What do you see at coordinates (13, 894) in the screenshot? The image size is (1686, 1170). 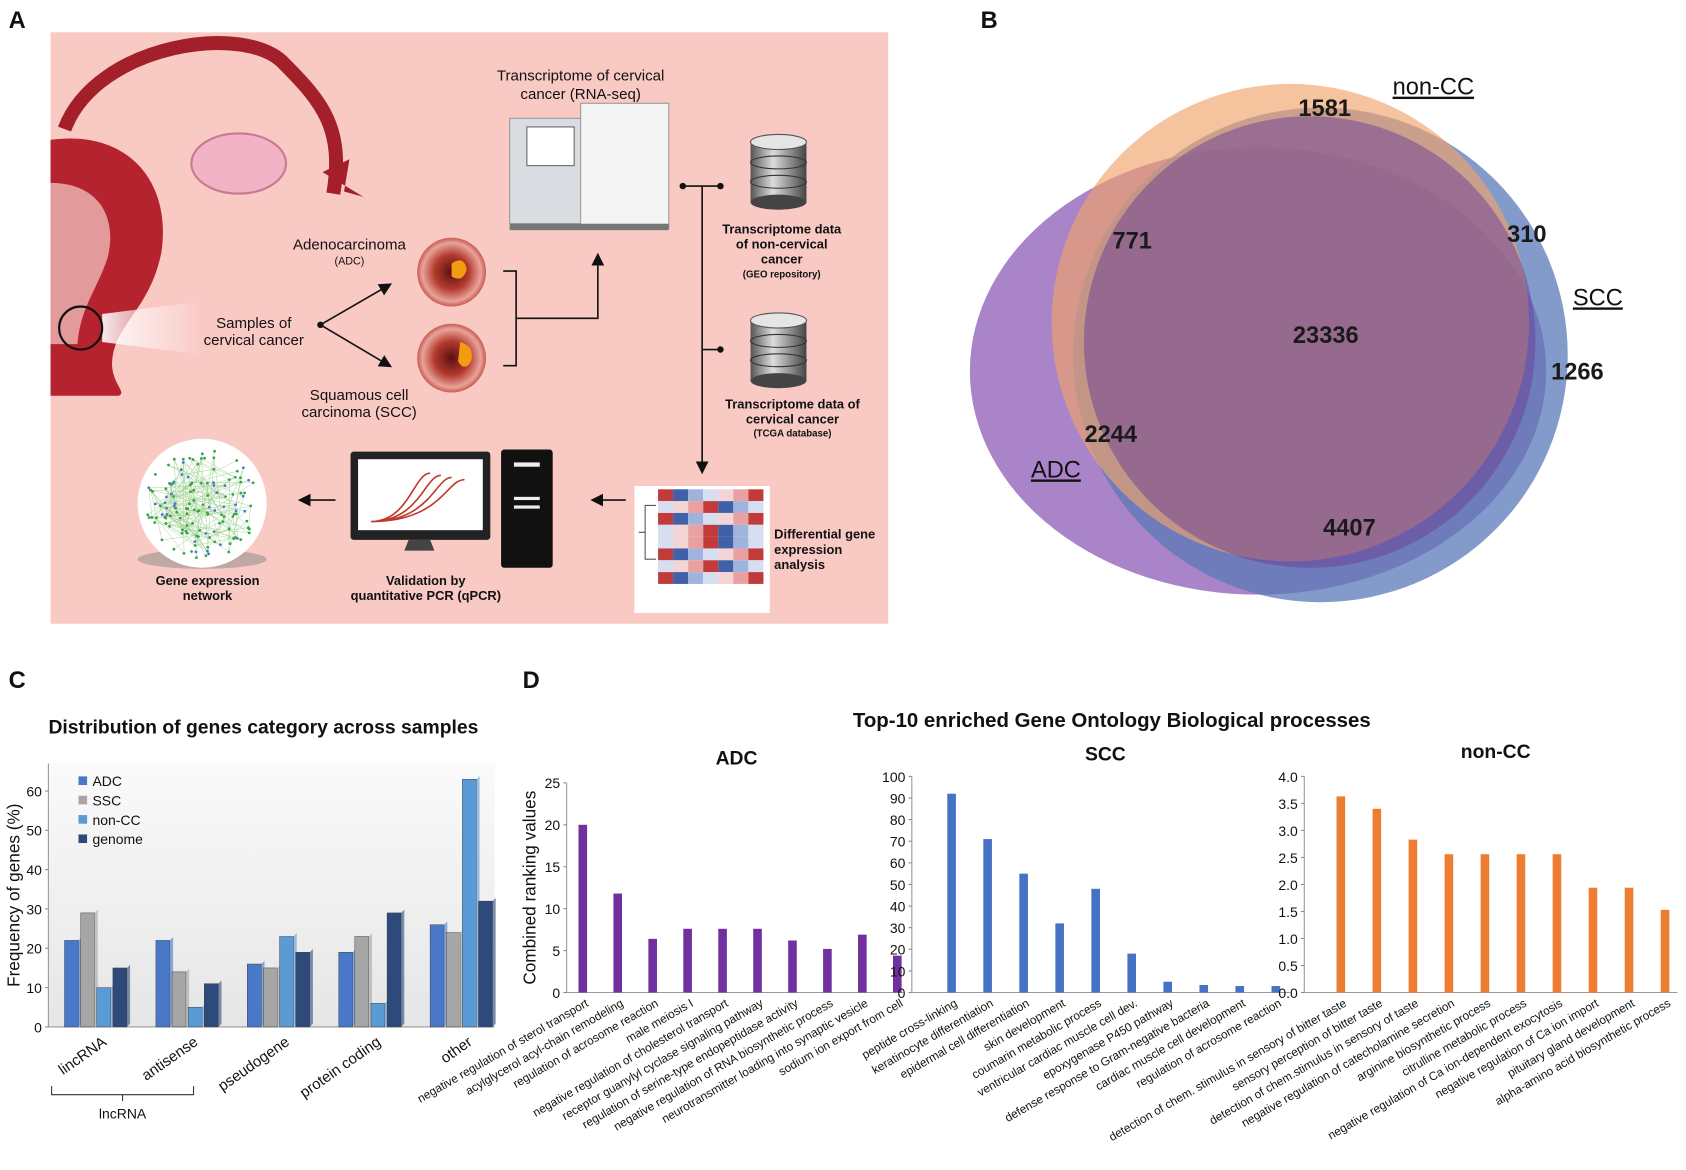 I see `y-axis-label: Frequency of genes (%)` at bounding box center [13, 894].